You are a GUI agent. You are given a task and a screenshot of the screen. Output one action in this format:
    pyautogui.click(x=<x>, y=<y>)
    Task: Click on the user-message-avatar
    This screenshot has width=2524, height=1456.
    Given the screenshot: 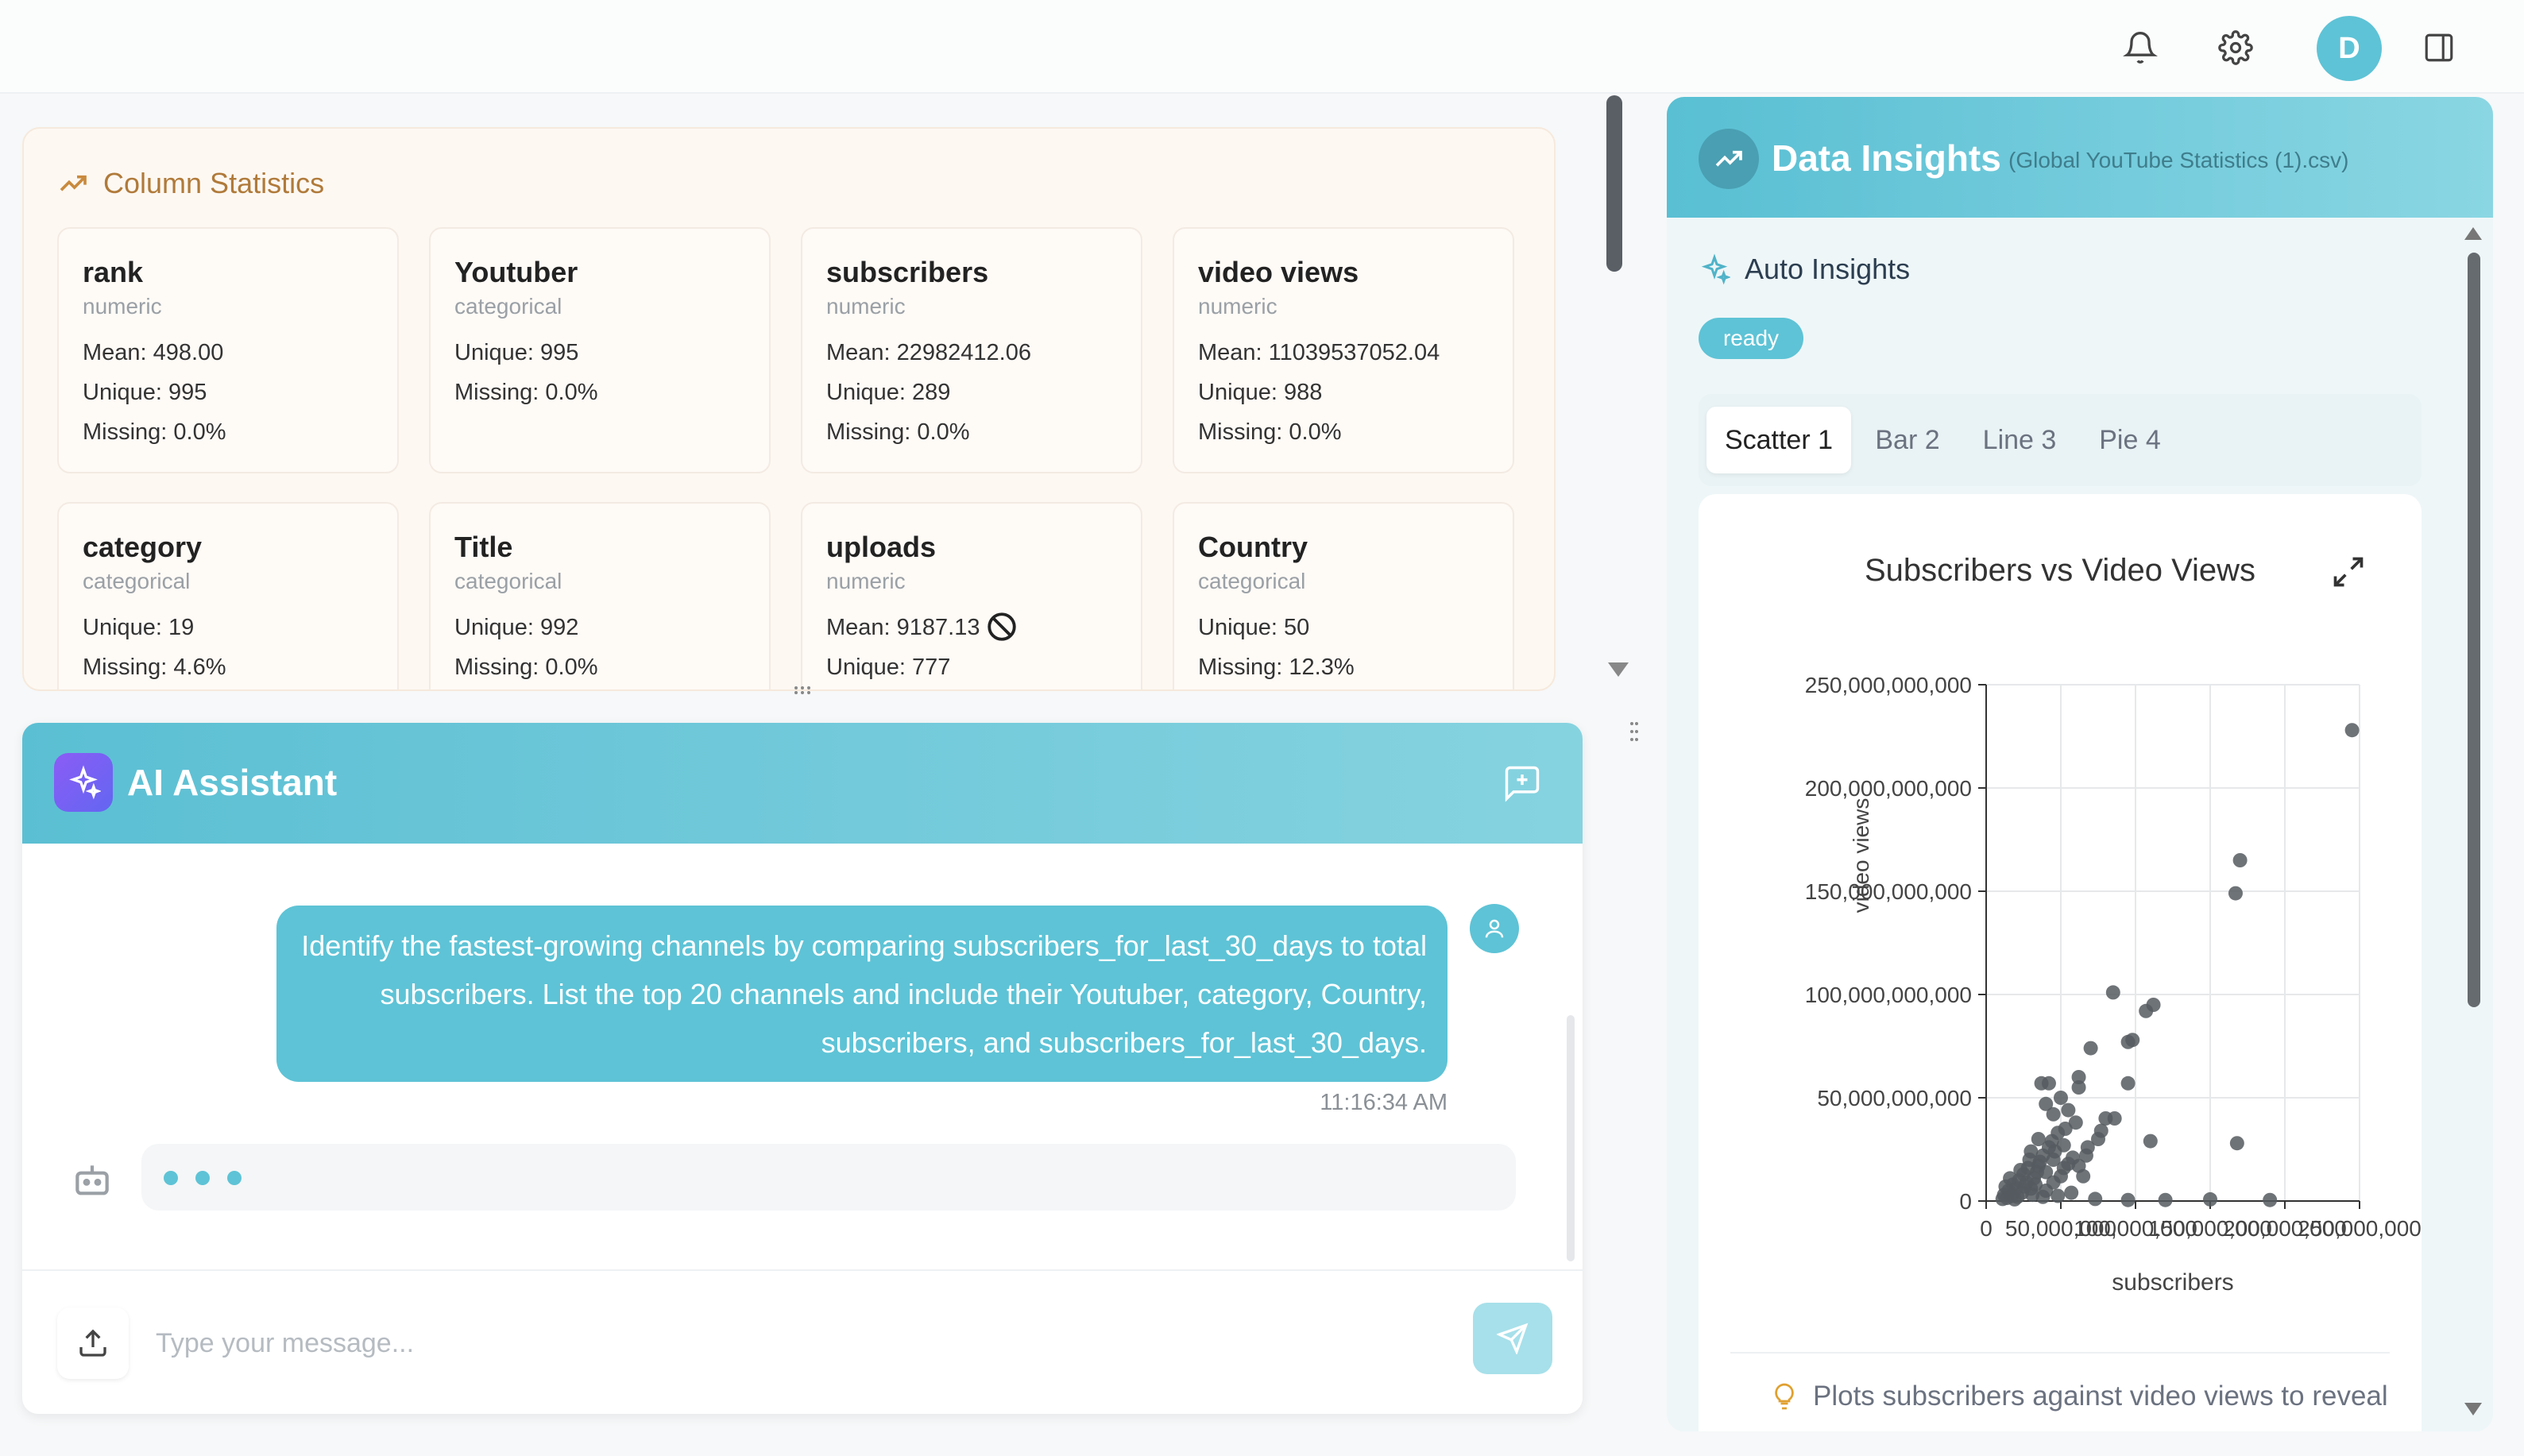 What is the action you would take?
    pyautogui.click(x=1494, y=928)
    